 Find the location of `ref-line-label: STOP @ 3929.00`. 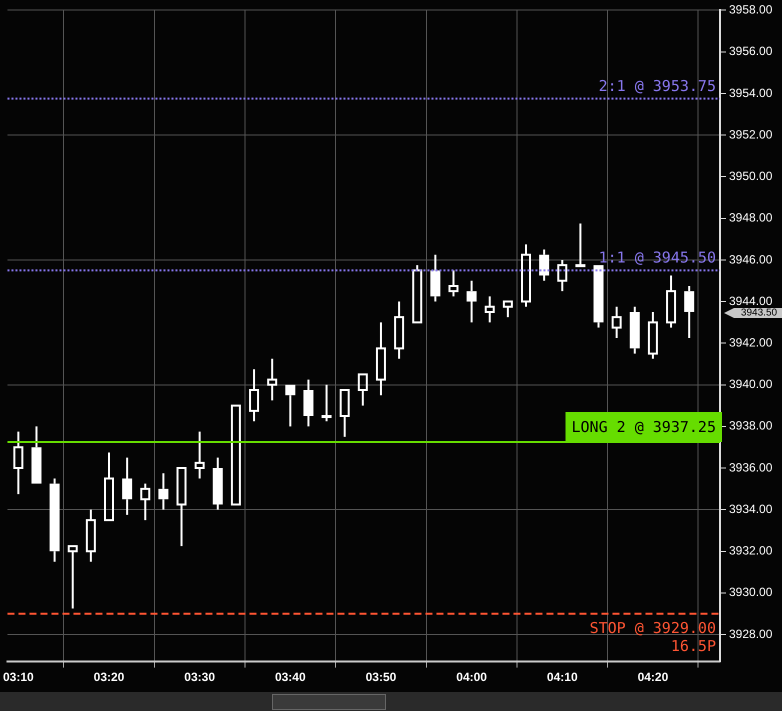

ref-line-label: STOP @ 3929.00 is located at coordinates (653, 628).